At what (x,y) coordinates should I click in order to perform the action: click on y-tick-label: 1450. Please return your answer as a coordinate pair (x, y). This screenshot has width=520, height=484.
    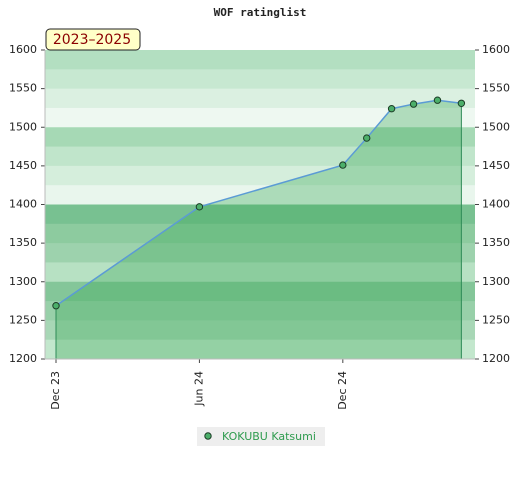
    Looking at the image, I should click on (23, 165).